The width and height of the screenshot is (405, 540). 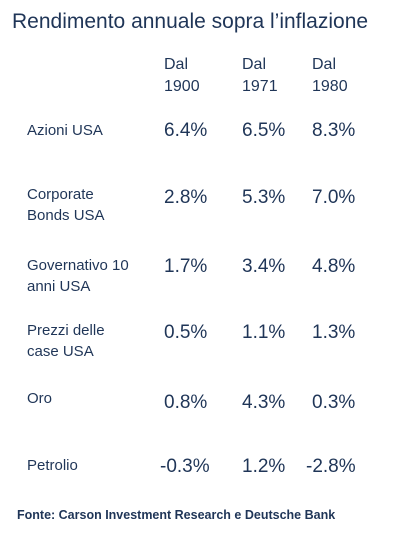 I want to click on table-cell: 0.8%, so click(x=186, y=402).